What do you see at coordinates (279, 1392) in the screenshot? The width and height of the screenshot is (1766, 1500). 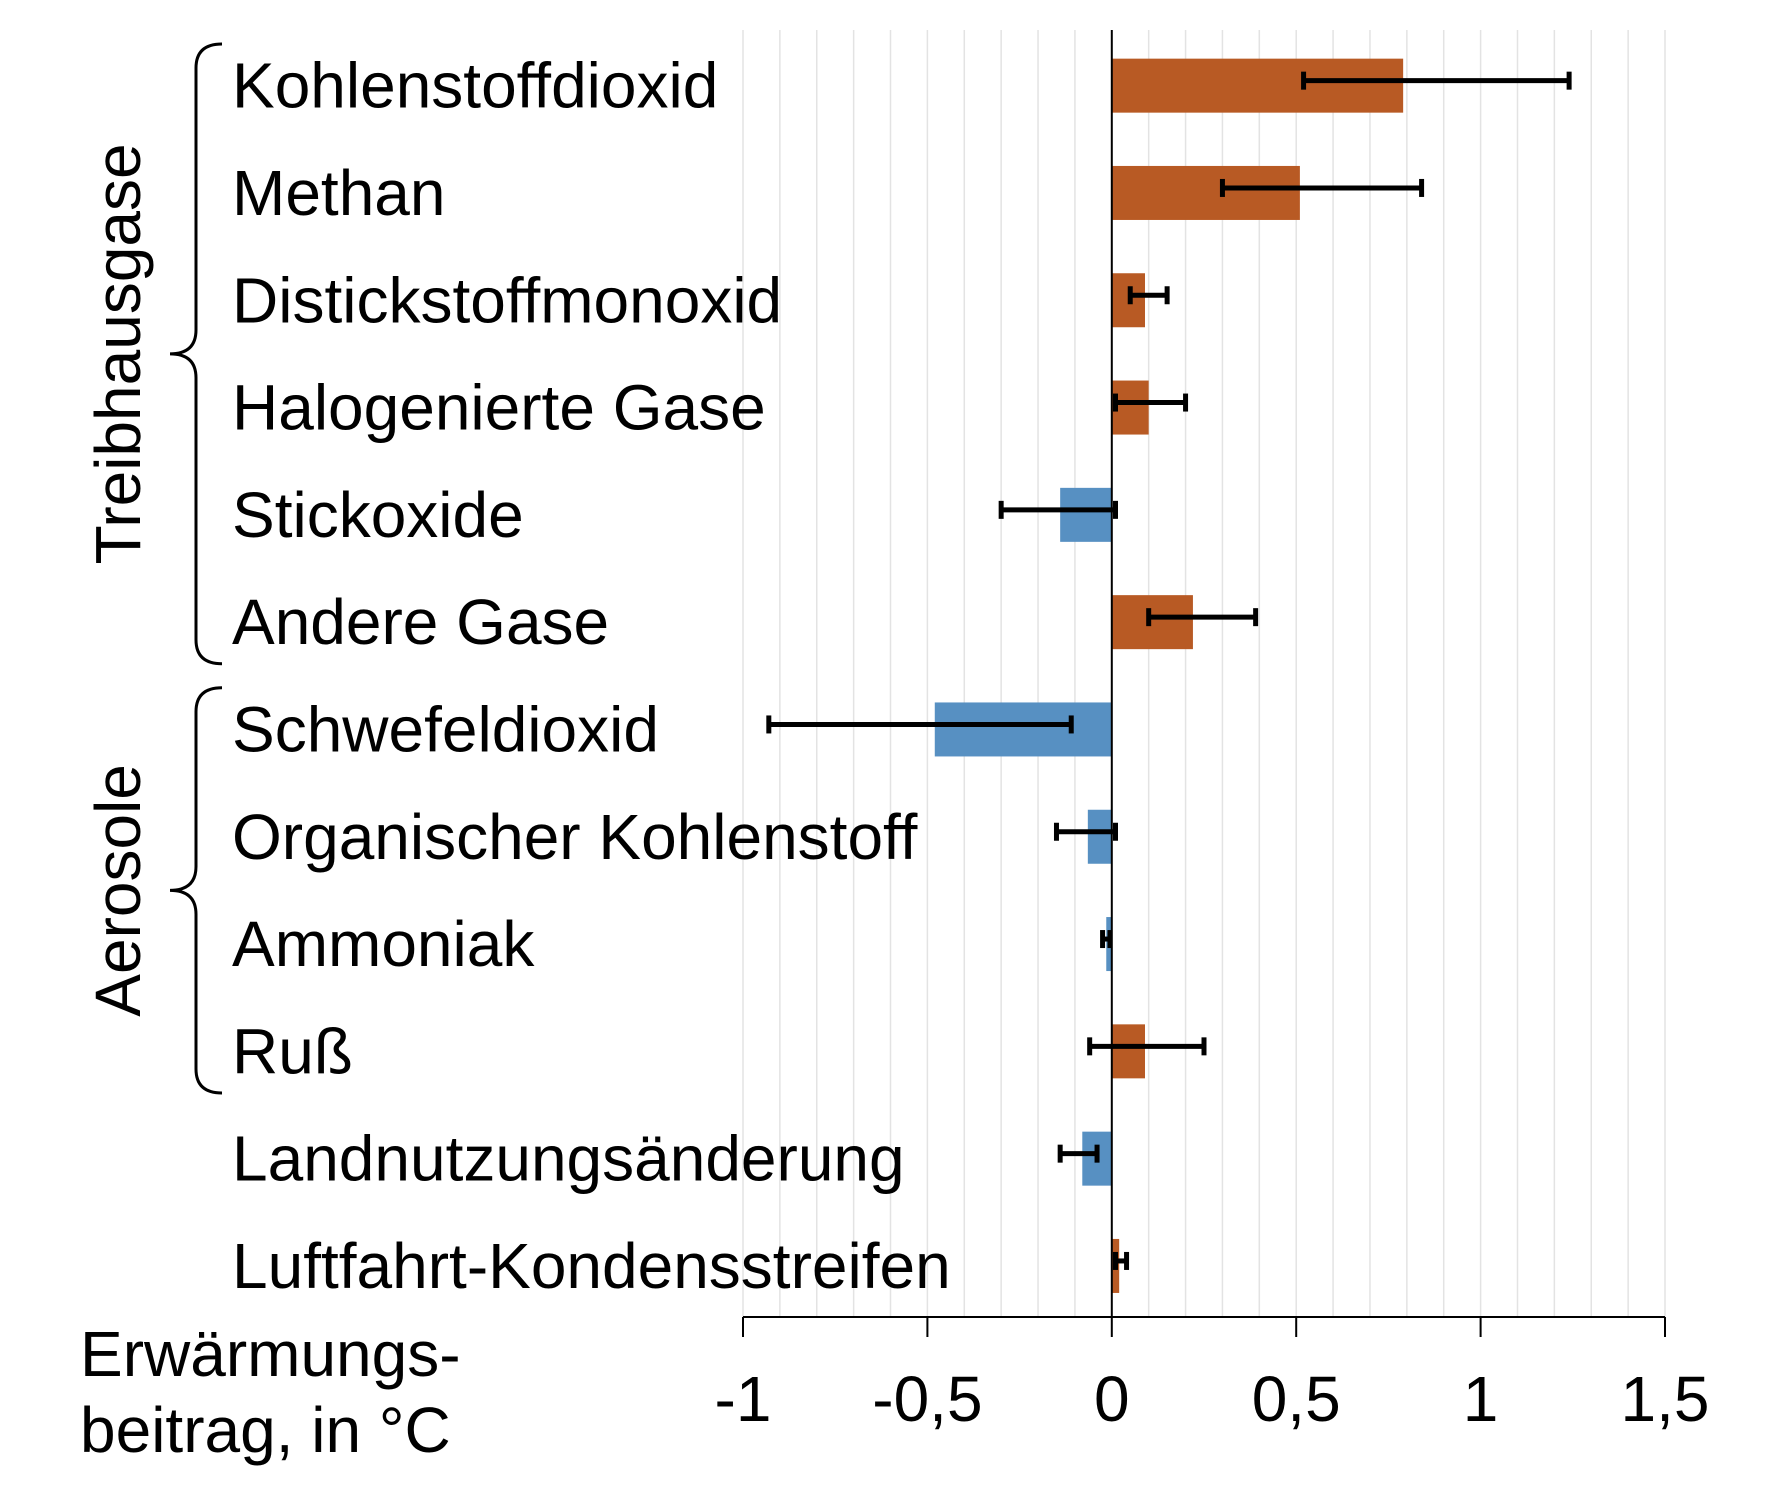 I see `x-axis-title: Erwärmungs- beitrag, in °C` at bounding box center [279, 1392].